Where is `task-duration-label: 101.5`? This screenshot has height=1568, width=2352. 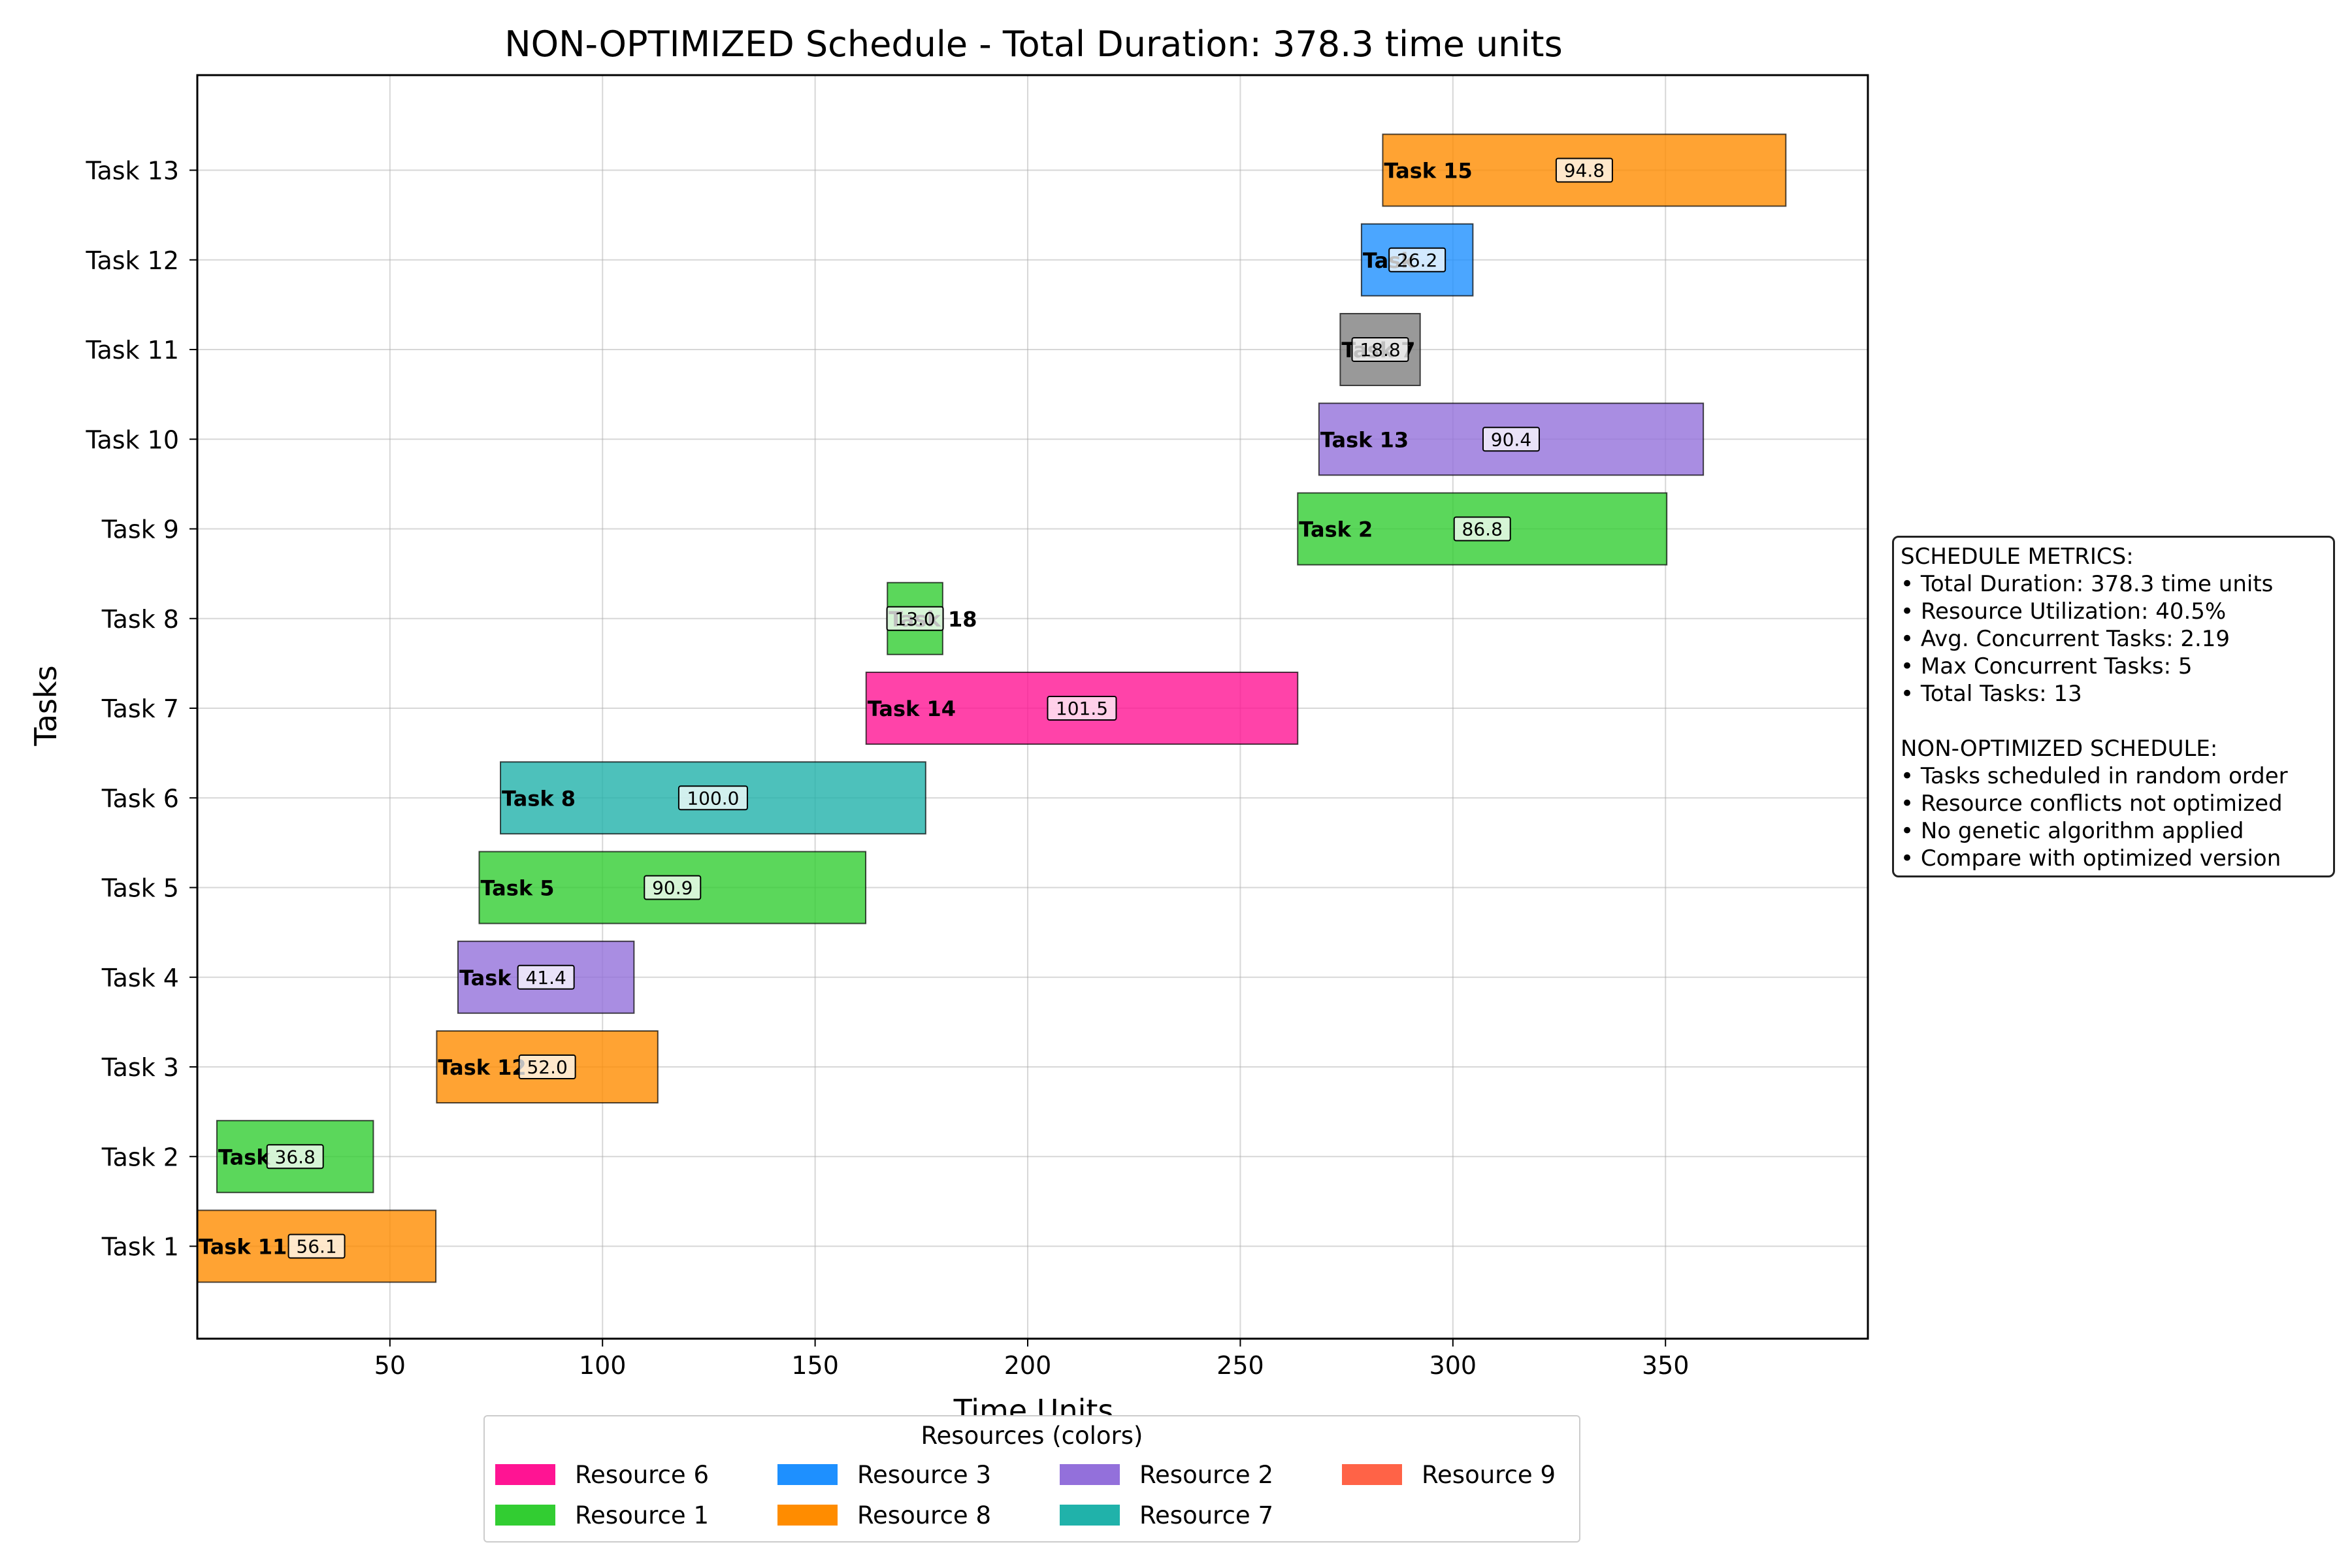 task-duration-label: 101.5 is located at coordinates (1082, 708).